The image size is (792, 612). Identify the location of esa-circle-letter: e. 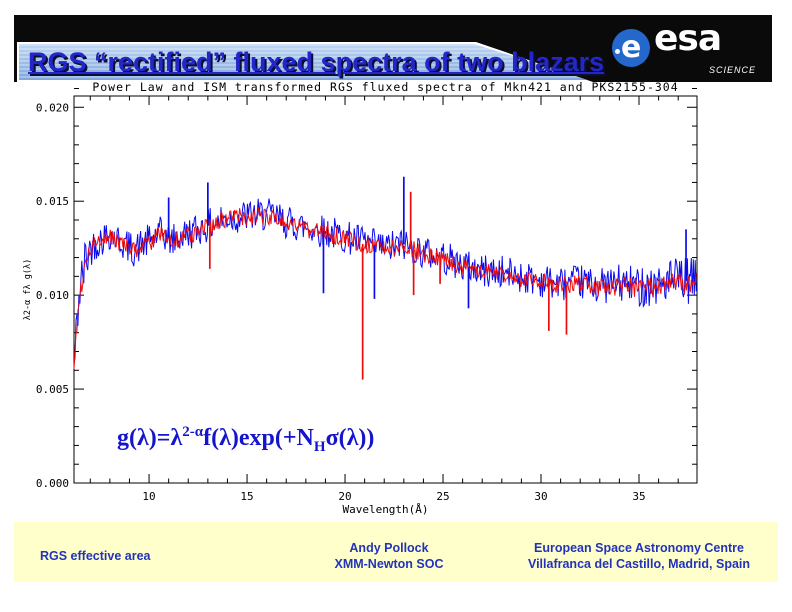
(631, 47).